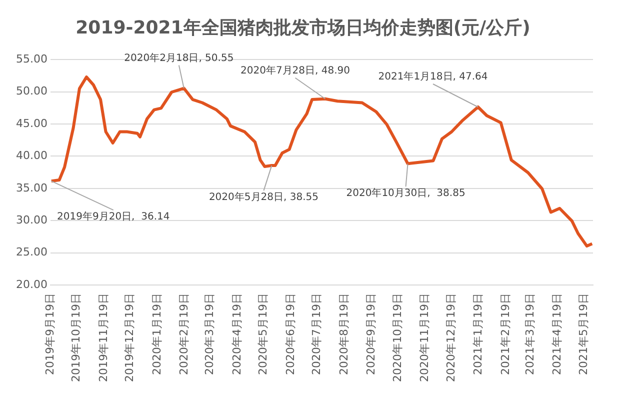 This screenshot has width=621, height=393. What do you see at coordinates (530, 334) in the screenshot?
I see `x-tick-label: 2021年3月19日` at bounding box center [530, 334].